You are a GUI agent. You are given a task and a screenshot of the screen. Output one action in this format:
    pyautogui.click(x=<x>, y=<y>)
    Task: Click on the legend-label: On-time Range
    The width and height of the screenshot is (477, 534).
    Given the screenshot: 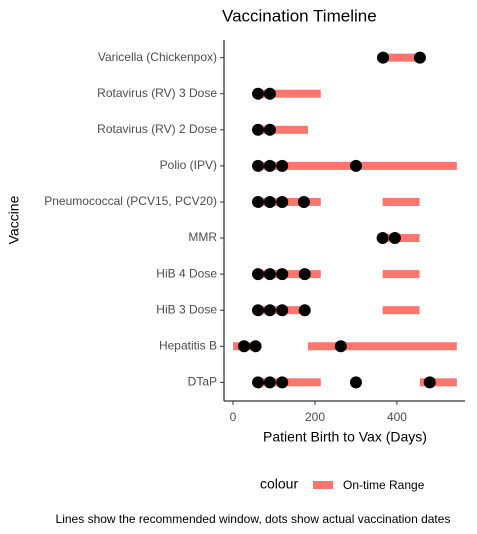 What is the action you would take?
    pyautogui.click(x=384, y=485)
    